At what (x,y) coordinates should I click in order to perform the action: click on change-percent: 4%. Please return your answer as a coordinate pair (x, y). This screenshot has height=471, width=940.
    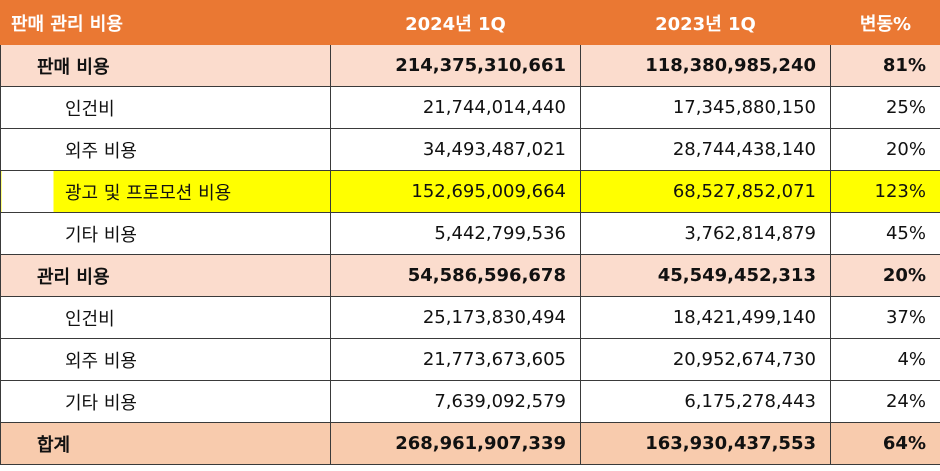
    Looking at the image, I should click on (885, 359).